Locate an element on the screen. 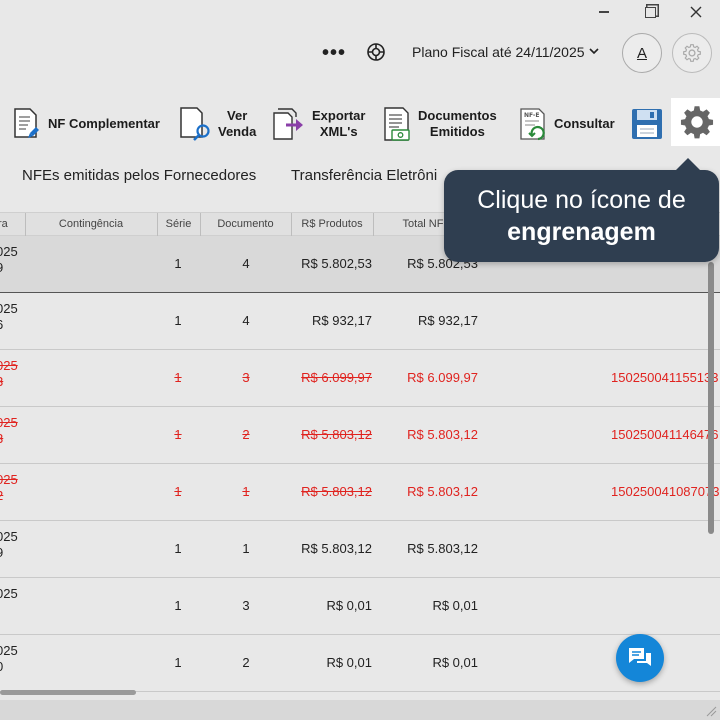  table-row: 0259 1 4 R$ 5.802,53 R$ 5.802,53 is located at coordinates (360, 264).